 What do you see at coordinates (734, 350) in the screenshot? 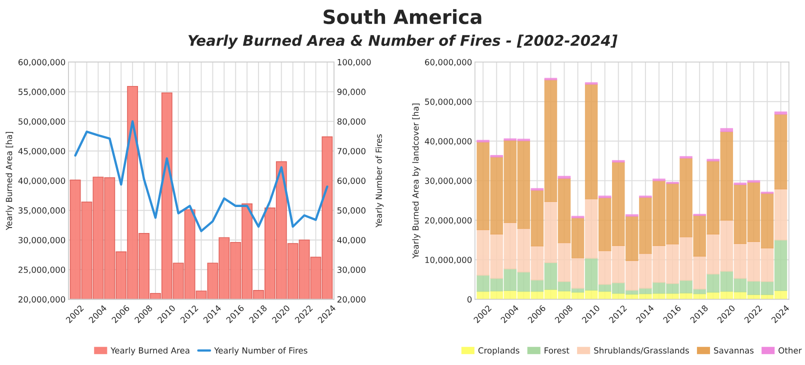
I see `legend-label: Savannas` at bounding box center [734, 350].